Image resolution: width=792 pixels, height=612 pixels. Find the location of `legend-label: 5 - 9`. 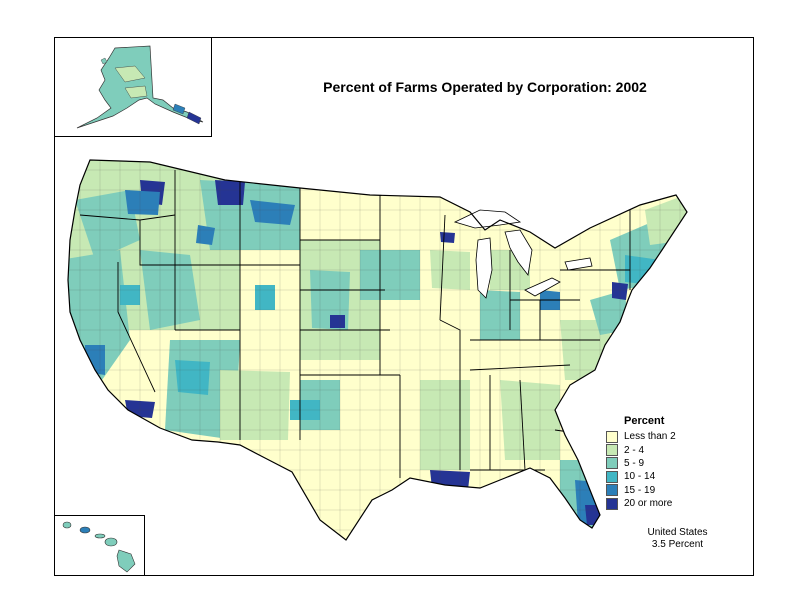

legend-label: 5 - 9 is located at coordinates (634, 463).